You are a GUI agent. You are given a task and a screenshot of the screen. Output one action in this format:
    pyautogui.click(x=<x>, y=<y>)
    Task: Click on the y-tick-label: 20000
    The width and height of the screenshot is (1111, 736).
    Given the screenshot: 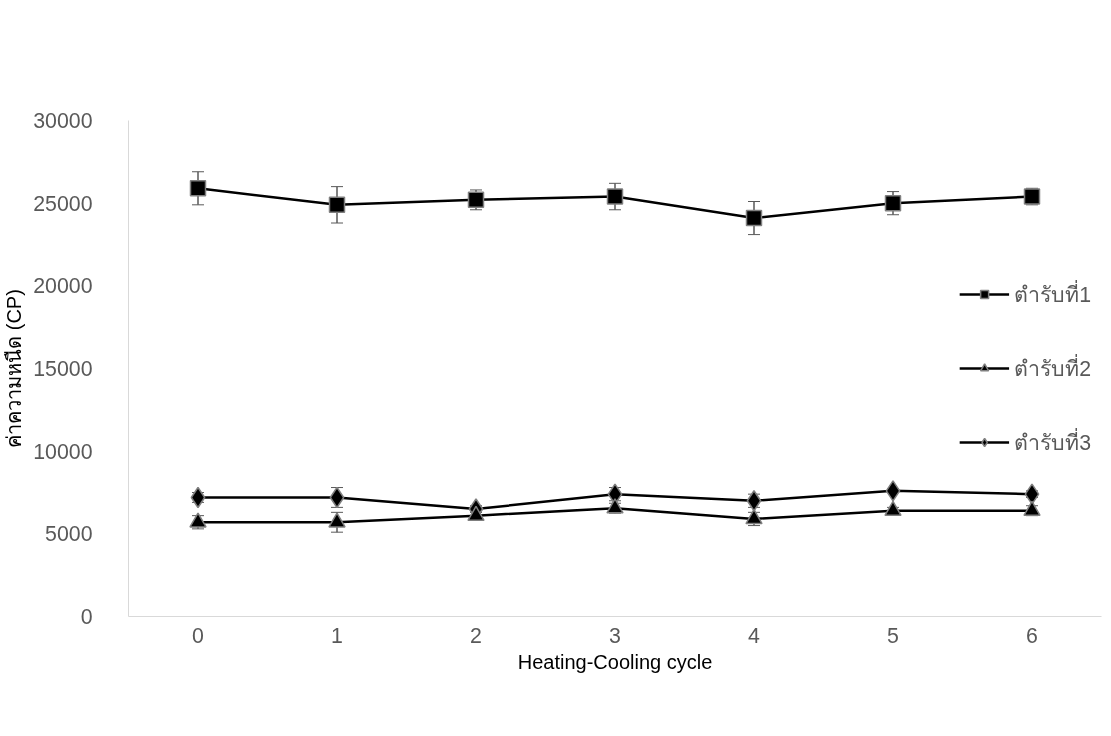 What is the action you would take?
    pyautogui.click(x=63, y=286)
    